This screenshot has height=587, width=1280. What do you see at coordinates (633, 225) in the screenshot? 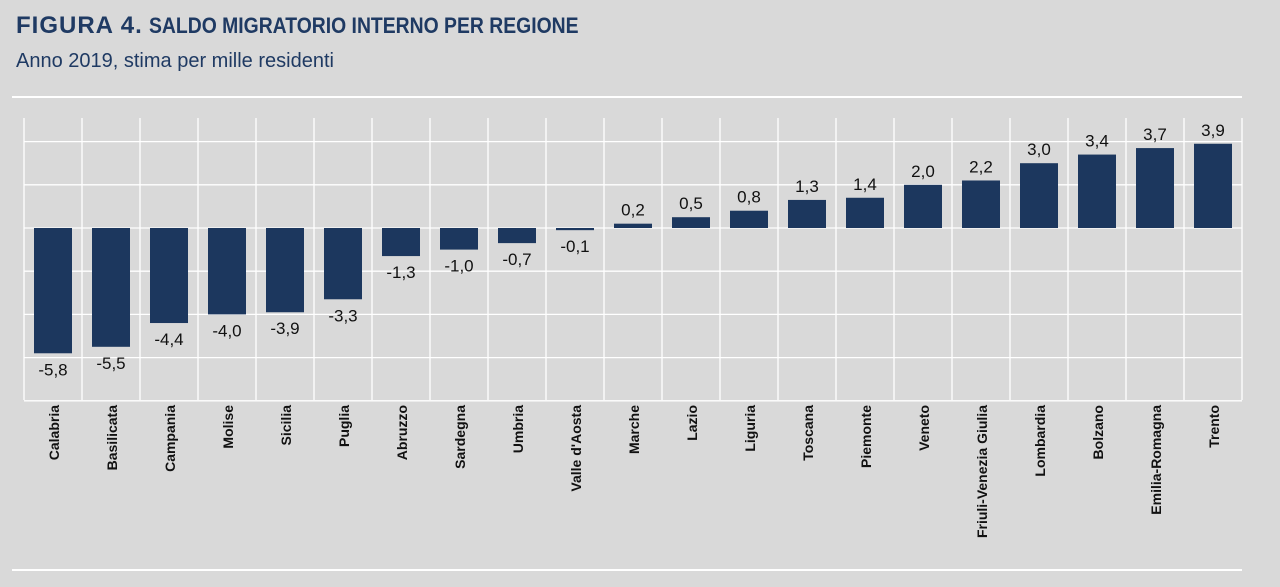
I see `bar-marche` at bounding box center [633, 225].